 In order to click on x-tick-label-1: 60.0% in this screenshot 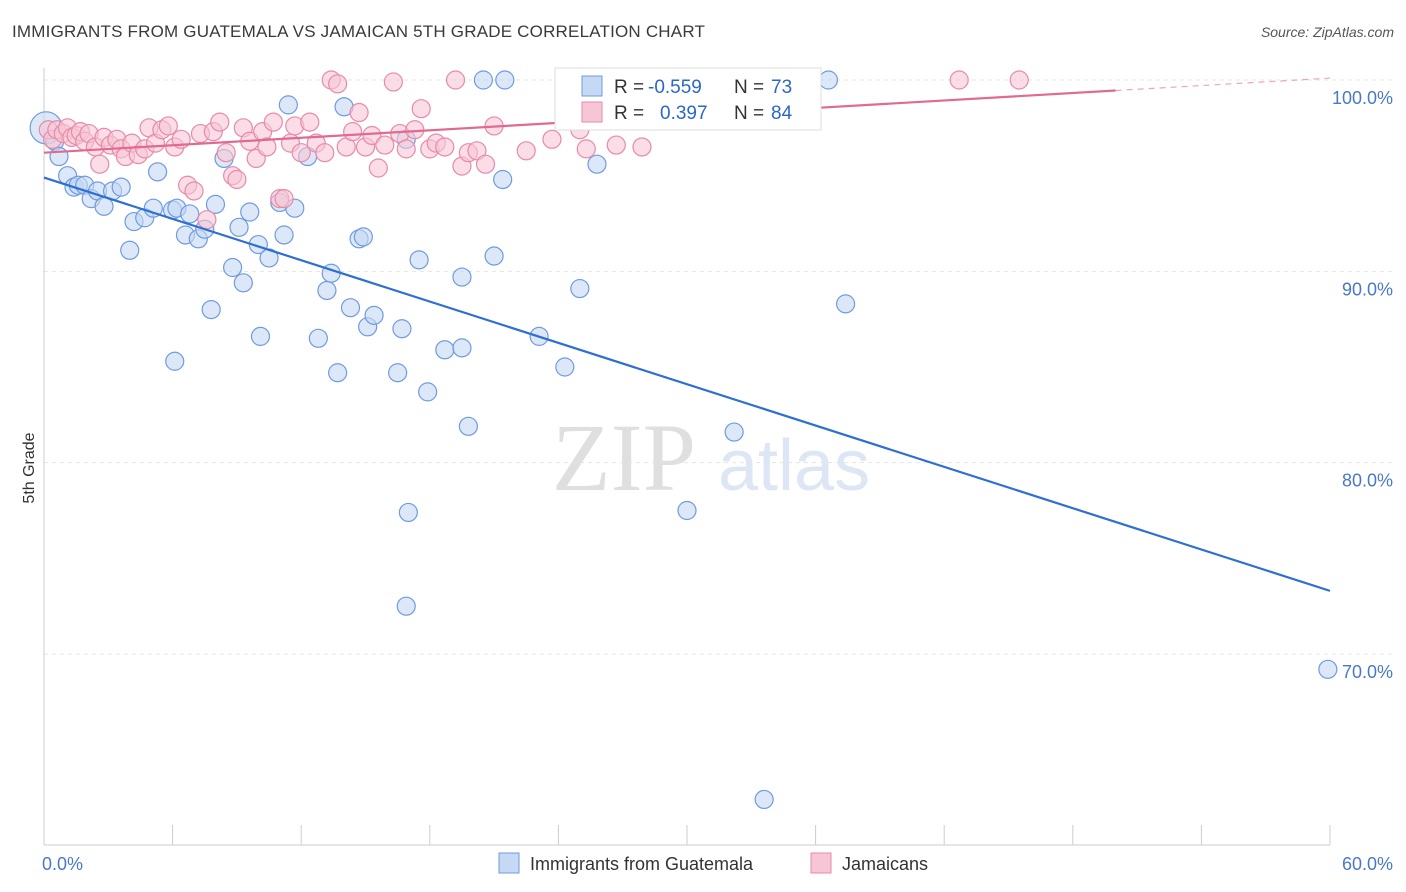, I will do `click(1367, 864)`.